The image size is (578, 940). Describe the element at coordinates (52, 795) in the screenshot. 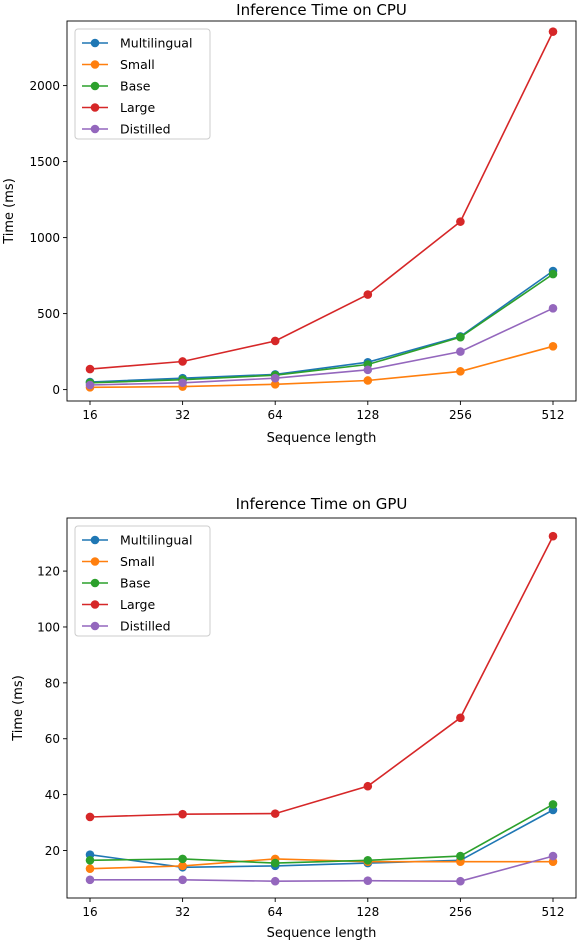

I see `y-tick-label: 40` at that location.